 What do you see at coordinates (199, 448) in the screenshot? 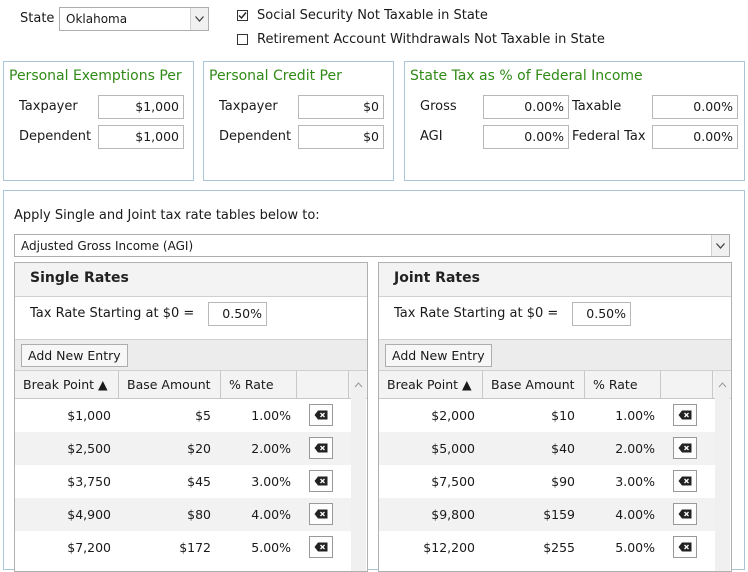
I see `base-amount-cell: $20` at bounding box center [199, 448].